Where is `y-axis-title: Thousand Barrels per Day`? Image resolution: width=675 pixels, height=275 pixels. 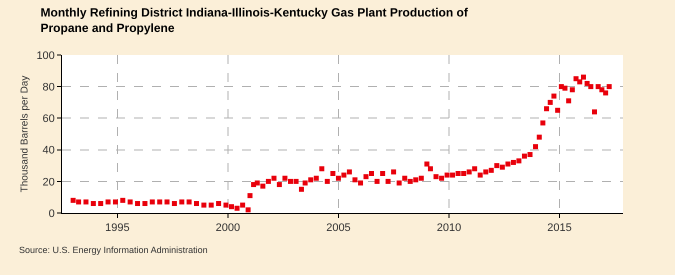 y-axis-title: Thousand Barrels per Day is located at coordinates (24, 134).